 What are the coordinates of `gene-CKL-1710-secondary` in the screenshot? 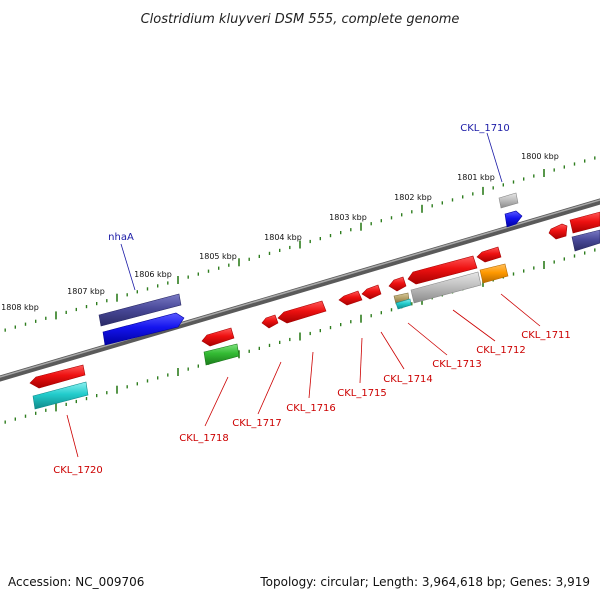 It's located at (508, 200).